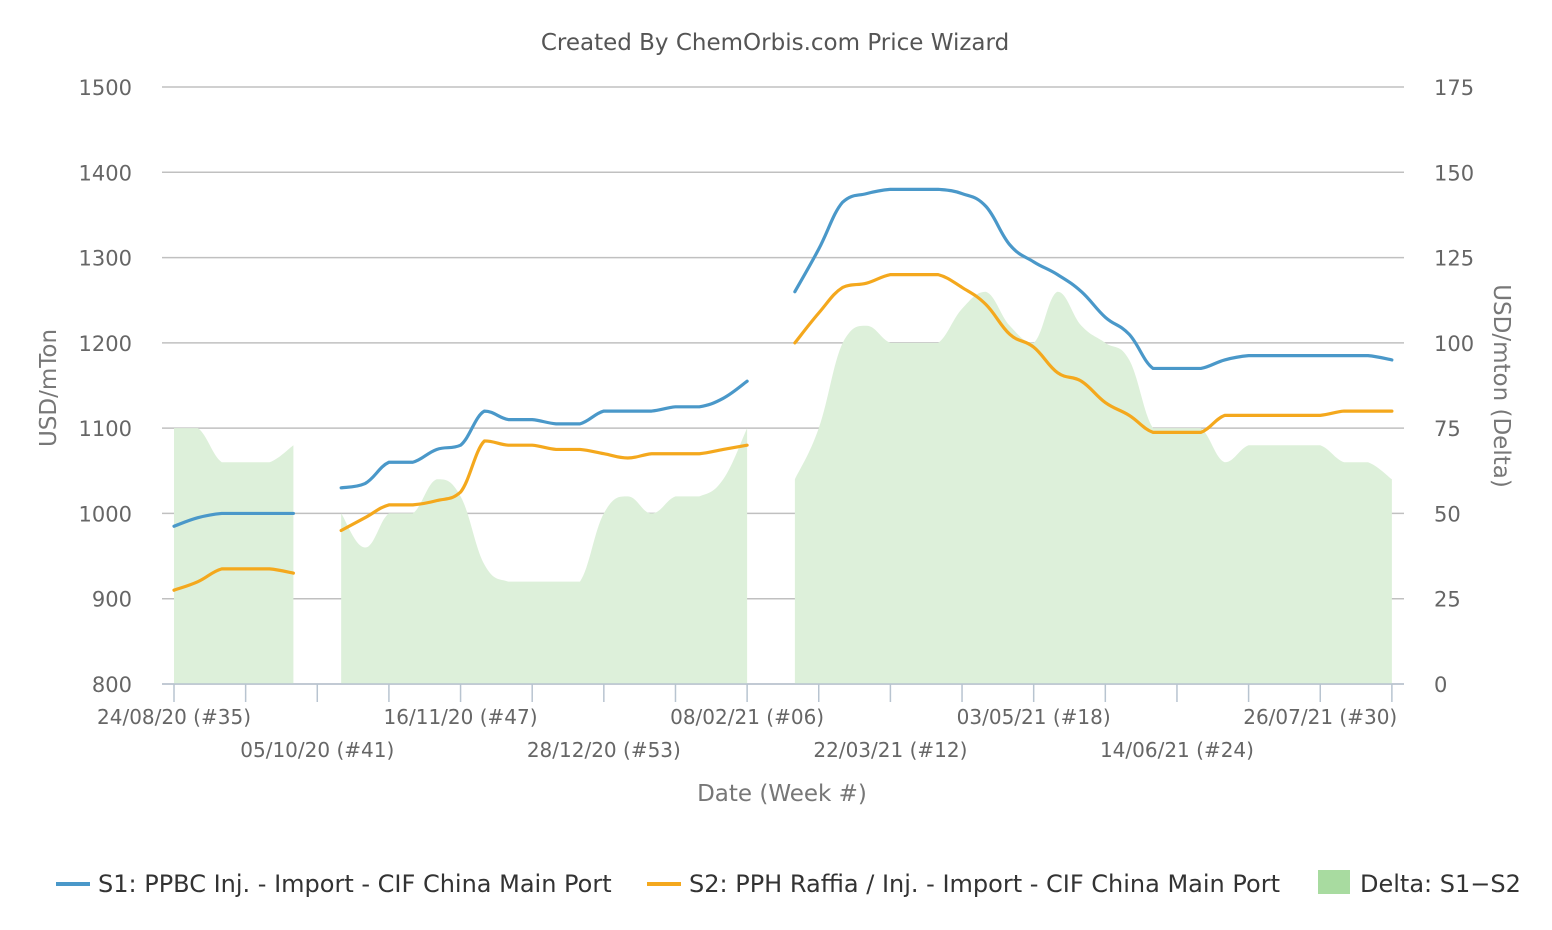  Describe the element at coordinates (1454, 259) in the screenshot. I see `y-tick-right: 125` at that location.